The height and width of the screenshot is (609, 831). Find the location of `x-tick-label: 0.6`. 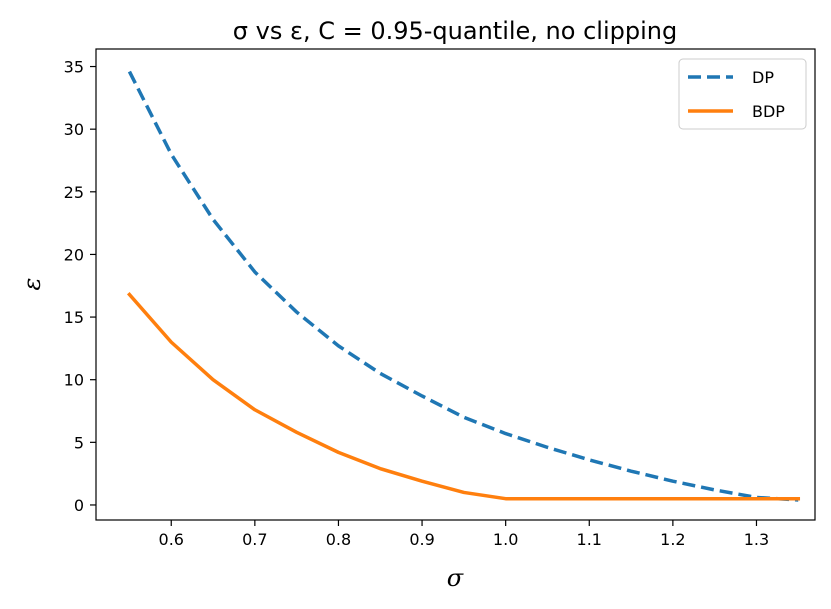

x-tick-label: 0.6 is located at coordinates (171, 539).